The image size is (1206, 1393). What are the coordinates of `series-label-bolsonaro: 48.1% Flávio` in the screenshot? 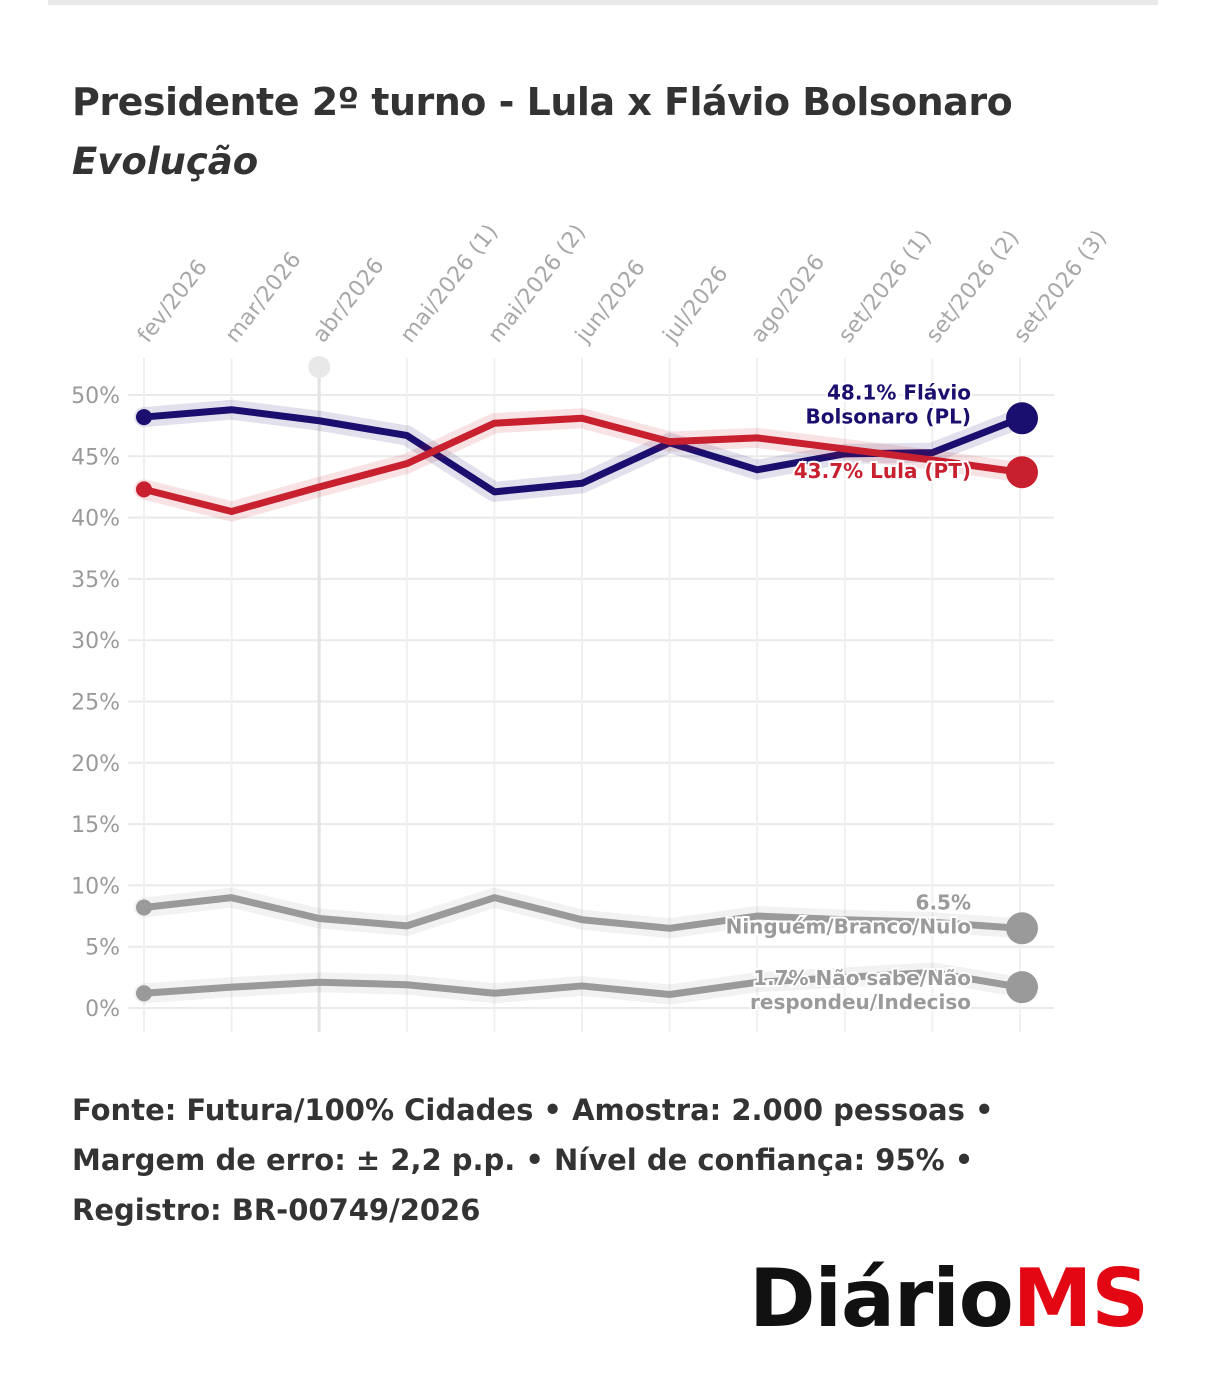 It's located at (899, 392).